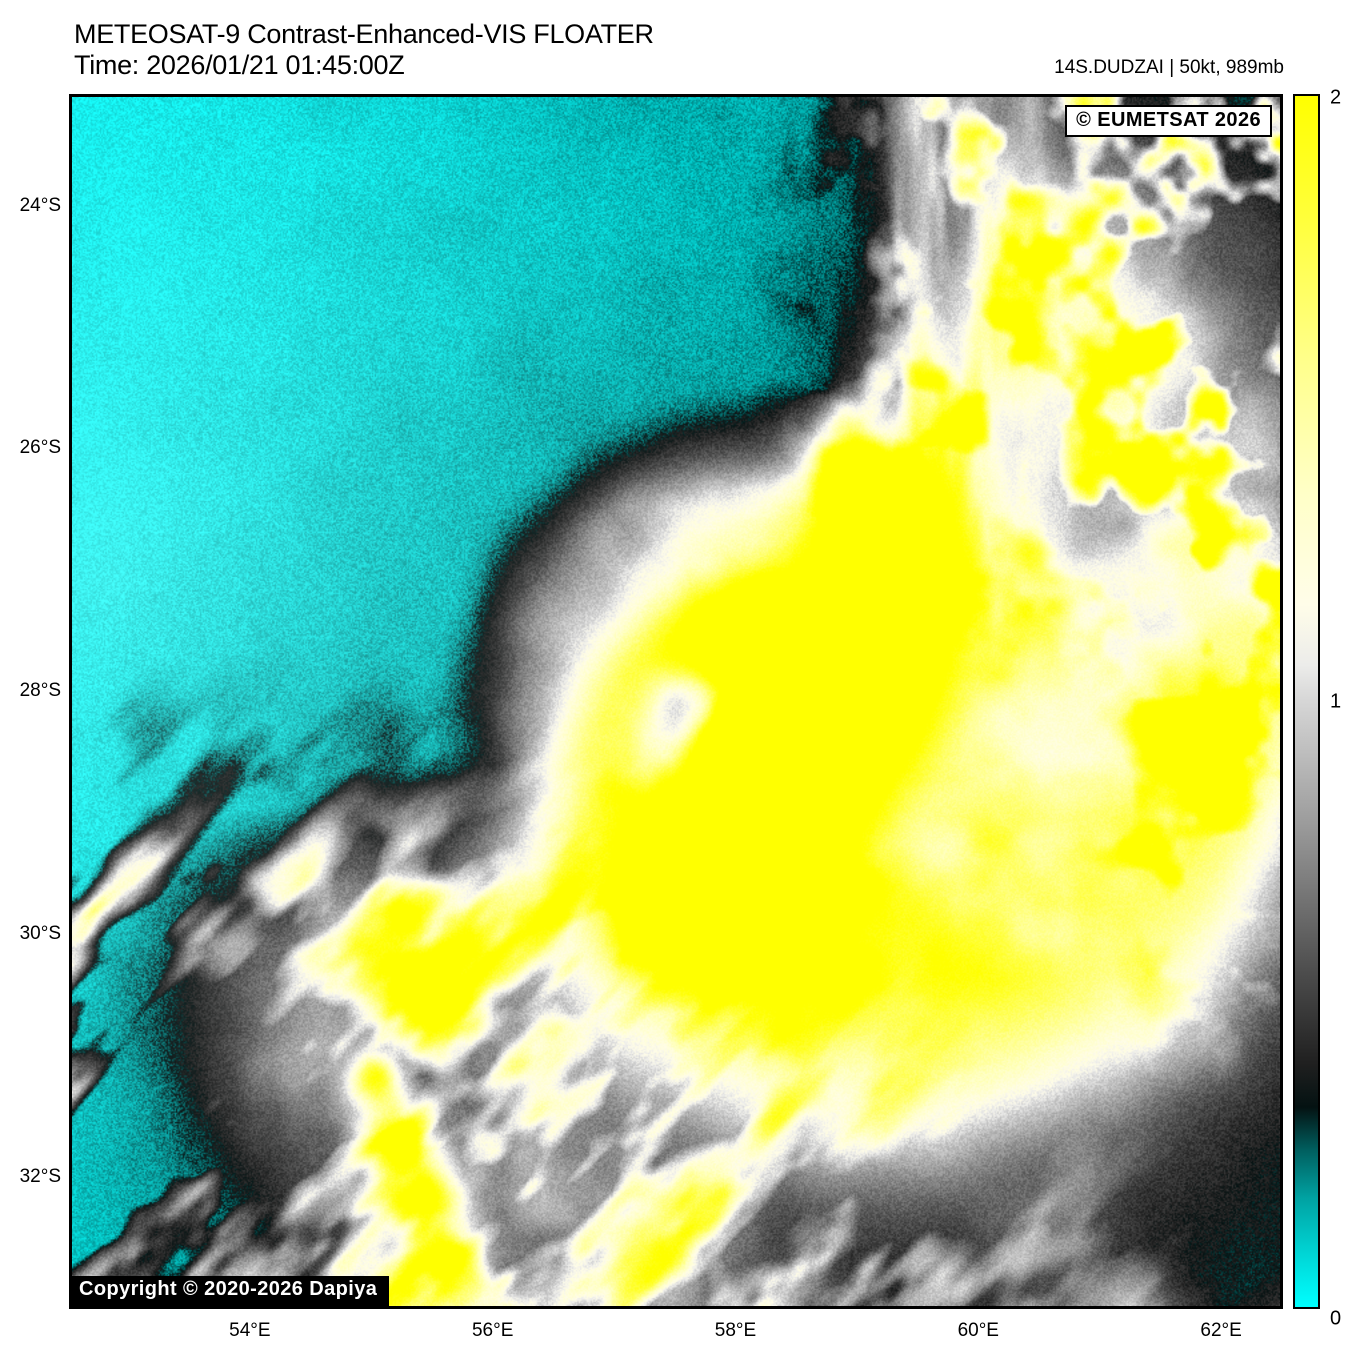  Describe the element at coordinates (492, 1330) in the screenshot. I see `lon-tick-label: 56°E` at that location.